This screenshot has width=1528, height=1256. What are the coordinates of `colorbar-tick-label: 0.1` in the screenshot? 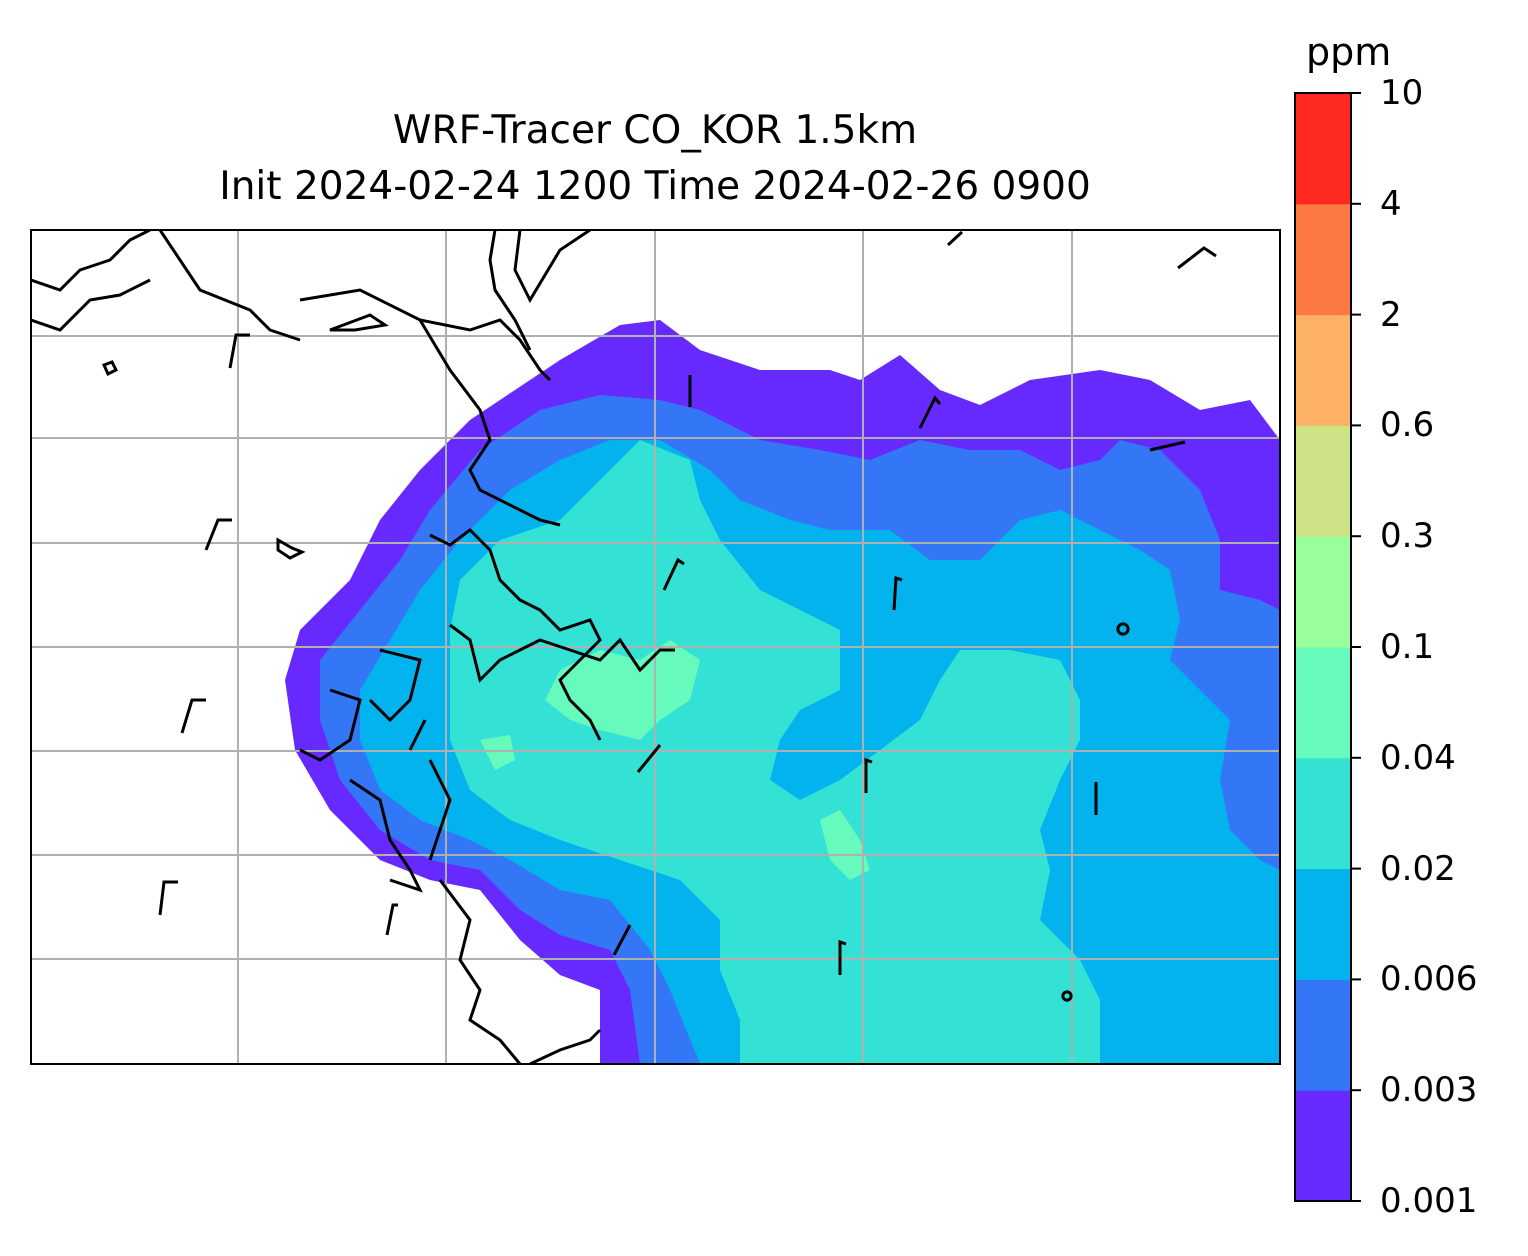 It's located at (1407, 647).